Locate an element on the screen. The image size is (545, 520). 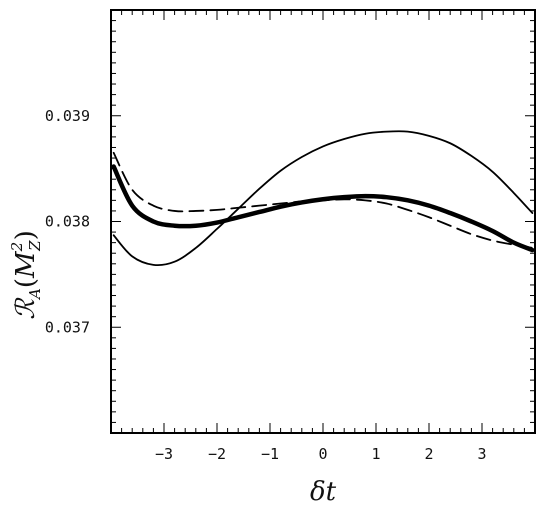
y-tick-label: 0.039 is located at coordinates (67, 116).